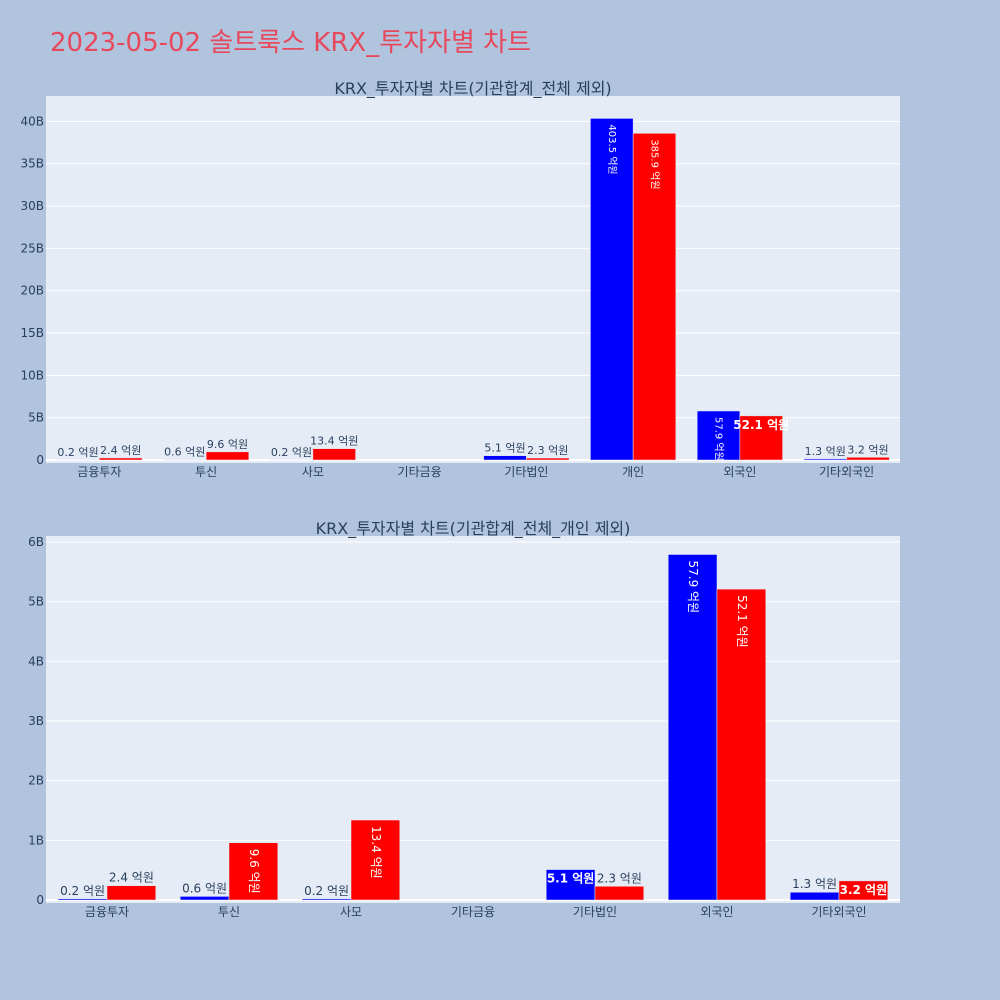 The height and width of the screenshot is (1000, 1000). What do you see at coordinates (36, 721) in the screenshot?
I see `y-tick-label: 3B` at bounding box center [36, 721].